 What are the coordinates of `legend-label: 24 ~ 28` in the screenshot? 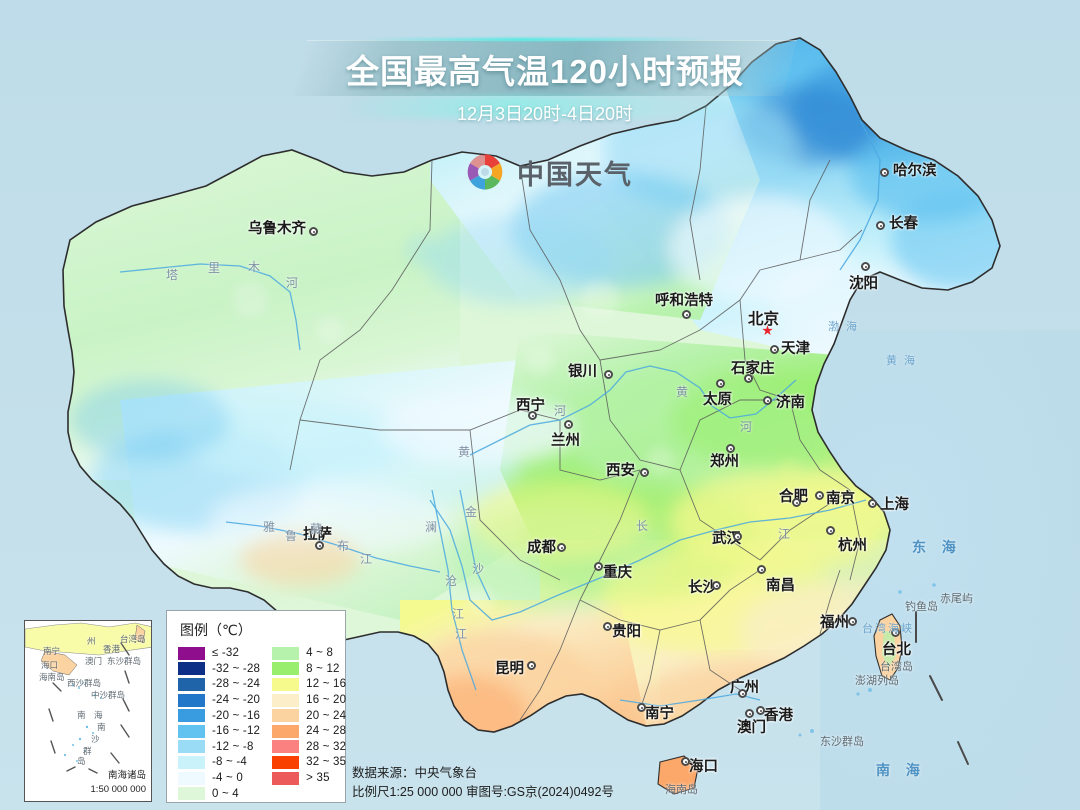 It's located at (326, 731).